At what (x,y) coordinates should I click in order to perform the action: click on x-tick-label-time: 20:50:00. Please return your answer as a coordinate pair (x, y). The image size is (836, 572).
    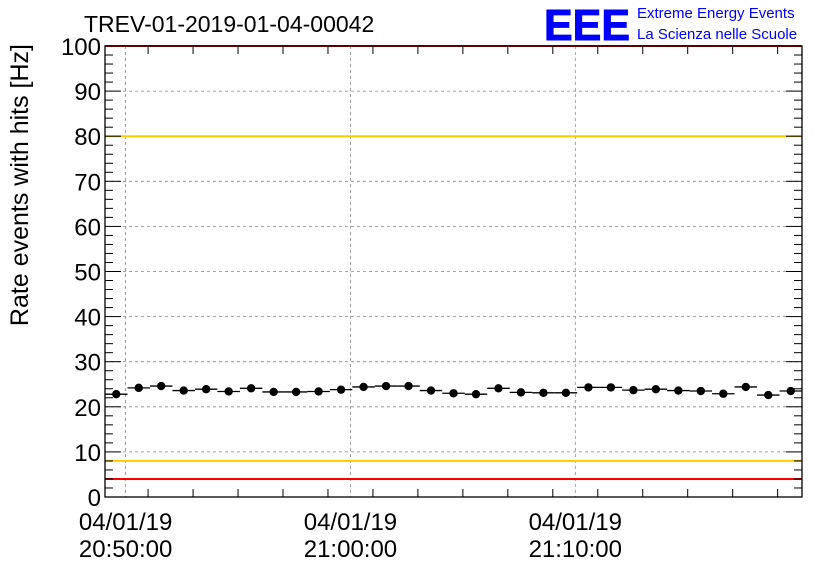
    Looking at the image, I should click on (125, 549).